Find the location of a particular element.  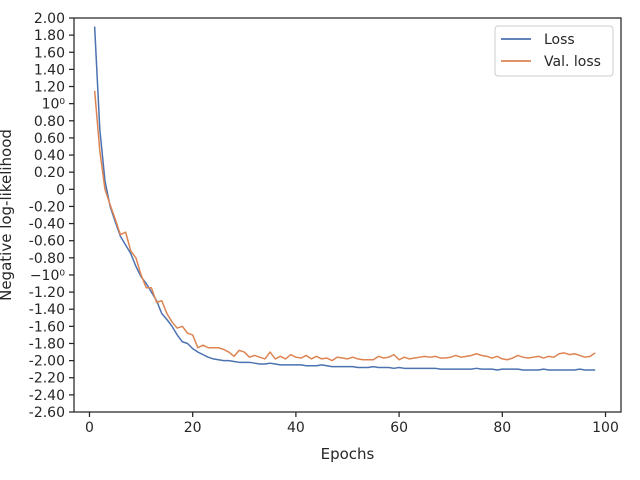

x-axis-ticks: 0 20 40 60 80 100 is located at coordinates (352, 424).